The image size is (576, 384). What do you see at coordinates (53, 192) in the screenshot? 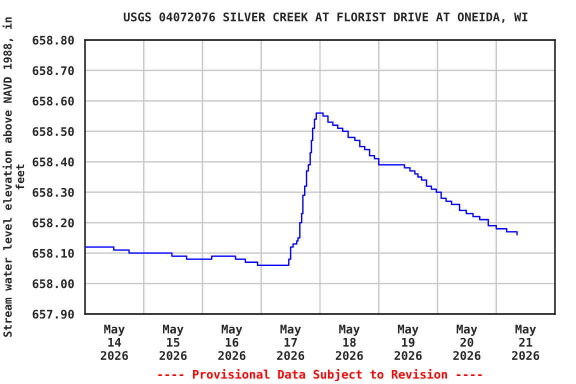
I see `y-tick-label: 658.30` at bounding box center [53, 192].